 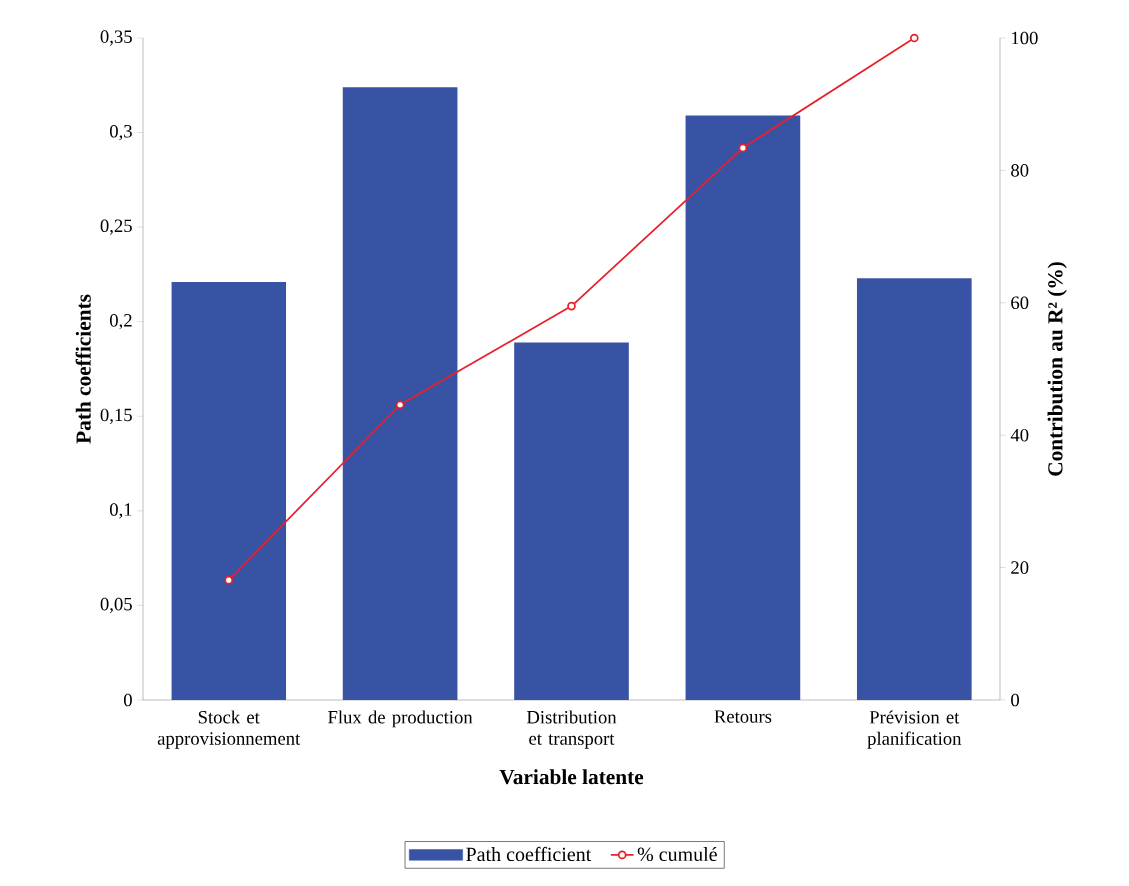 What do you see at coordinates (1020, 567) in the screenshot?
I see `y2-tick-label: 20` at bounding box center [1020, 567].